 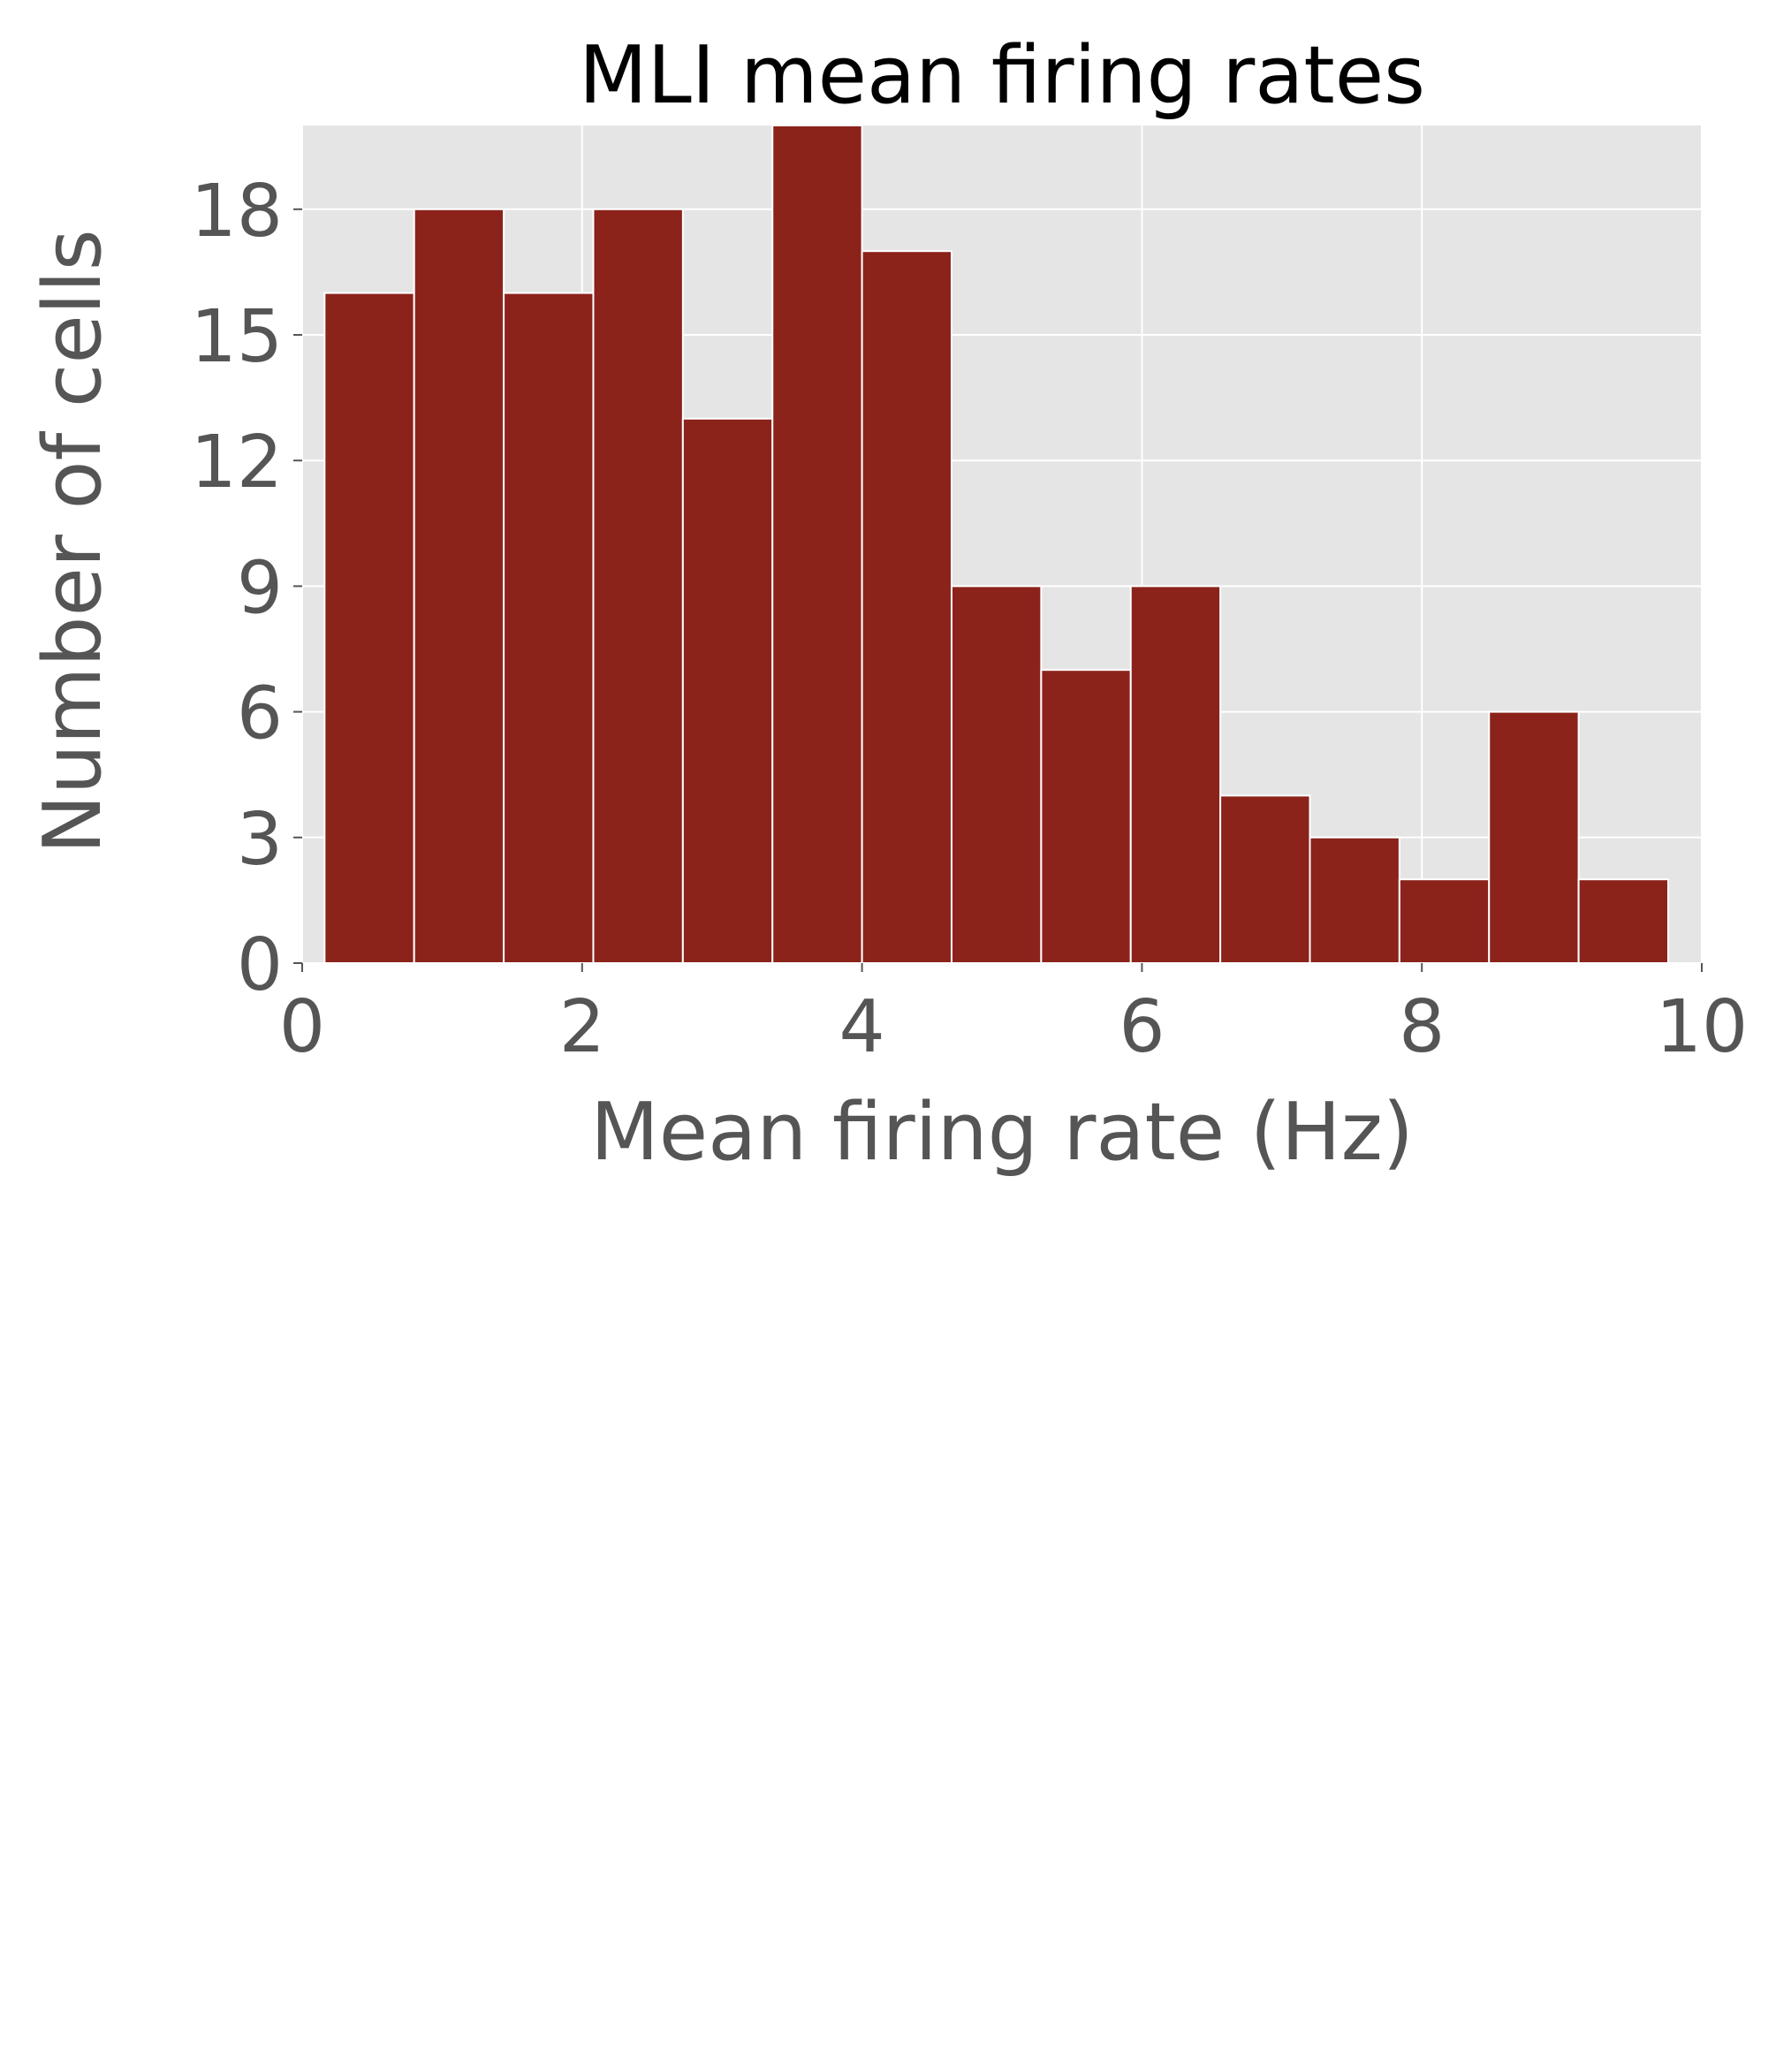 I want to click on y-tick-label: 9, so click(x=260, y=588).